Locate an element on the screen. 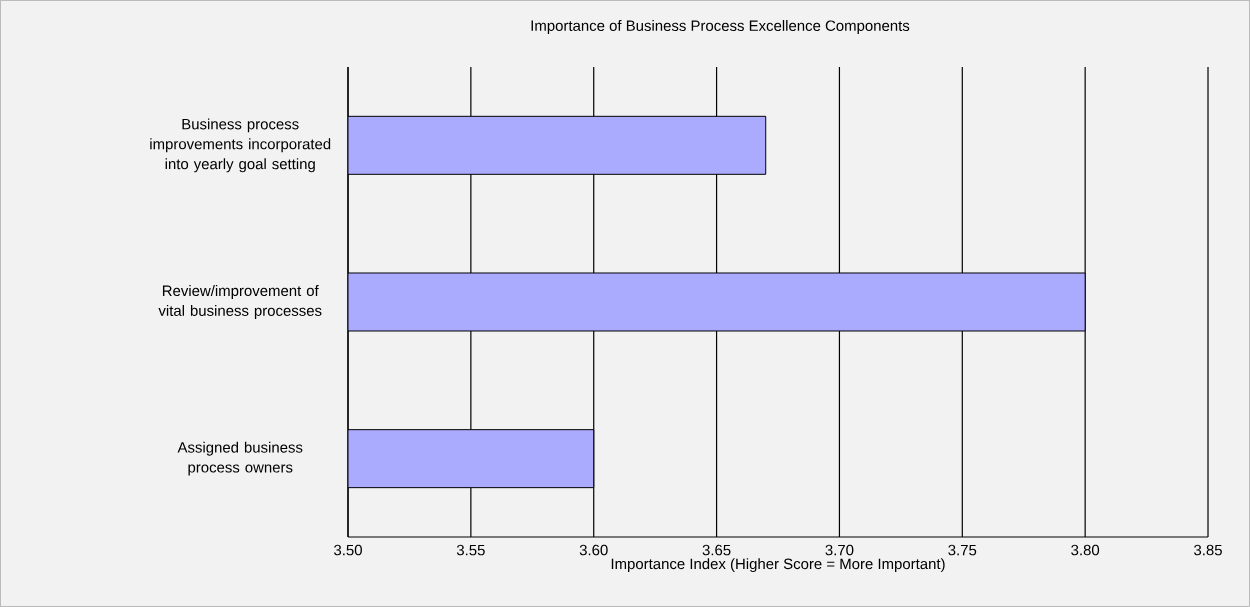  x-tick-label: 3.60 is located at coordinates (593, 550).